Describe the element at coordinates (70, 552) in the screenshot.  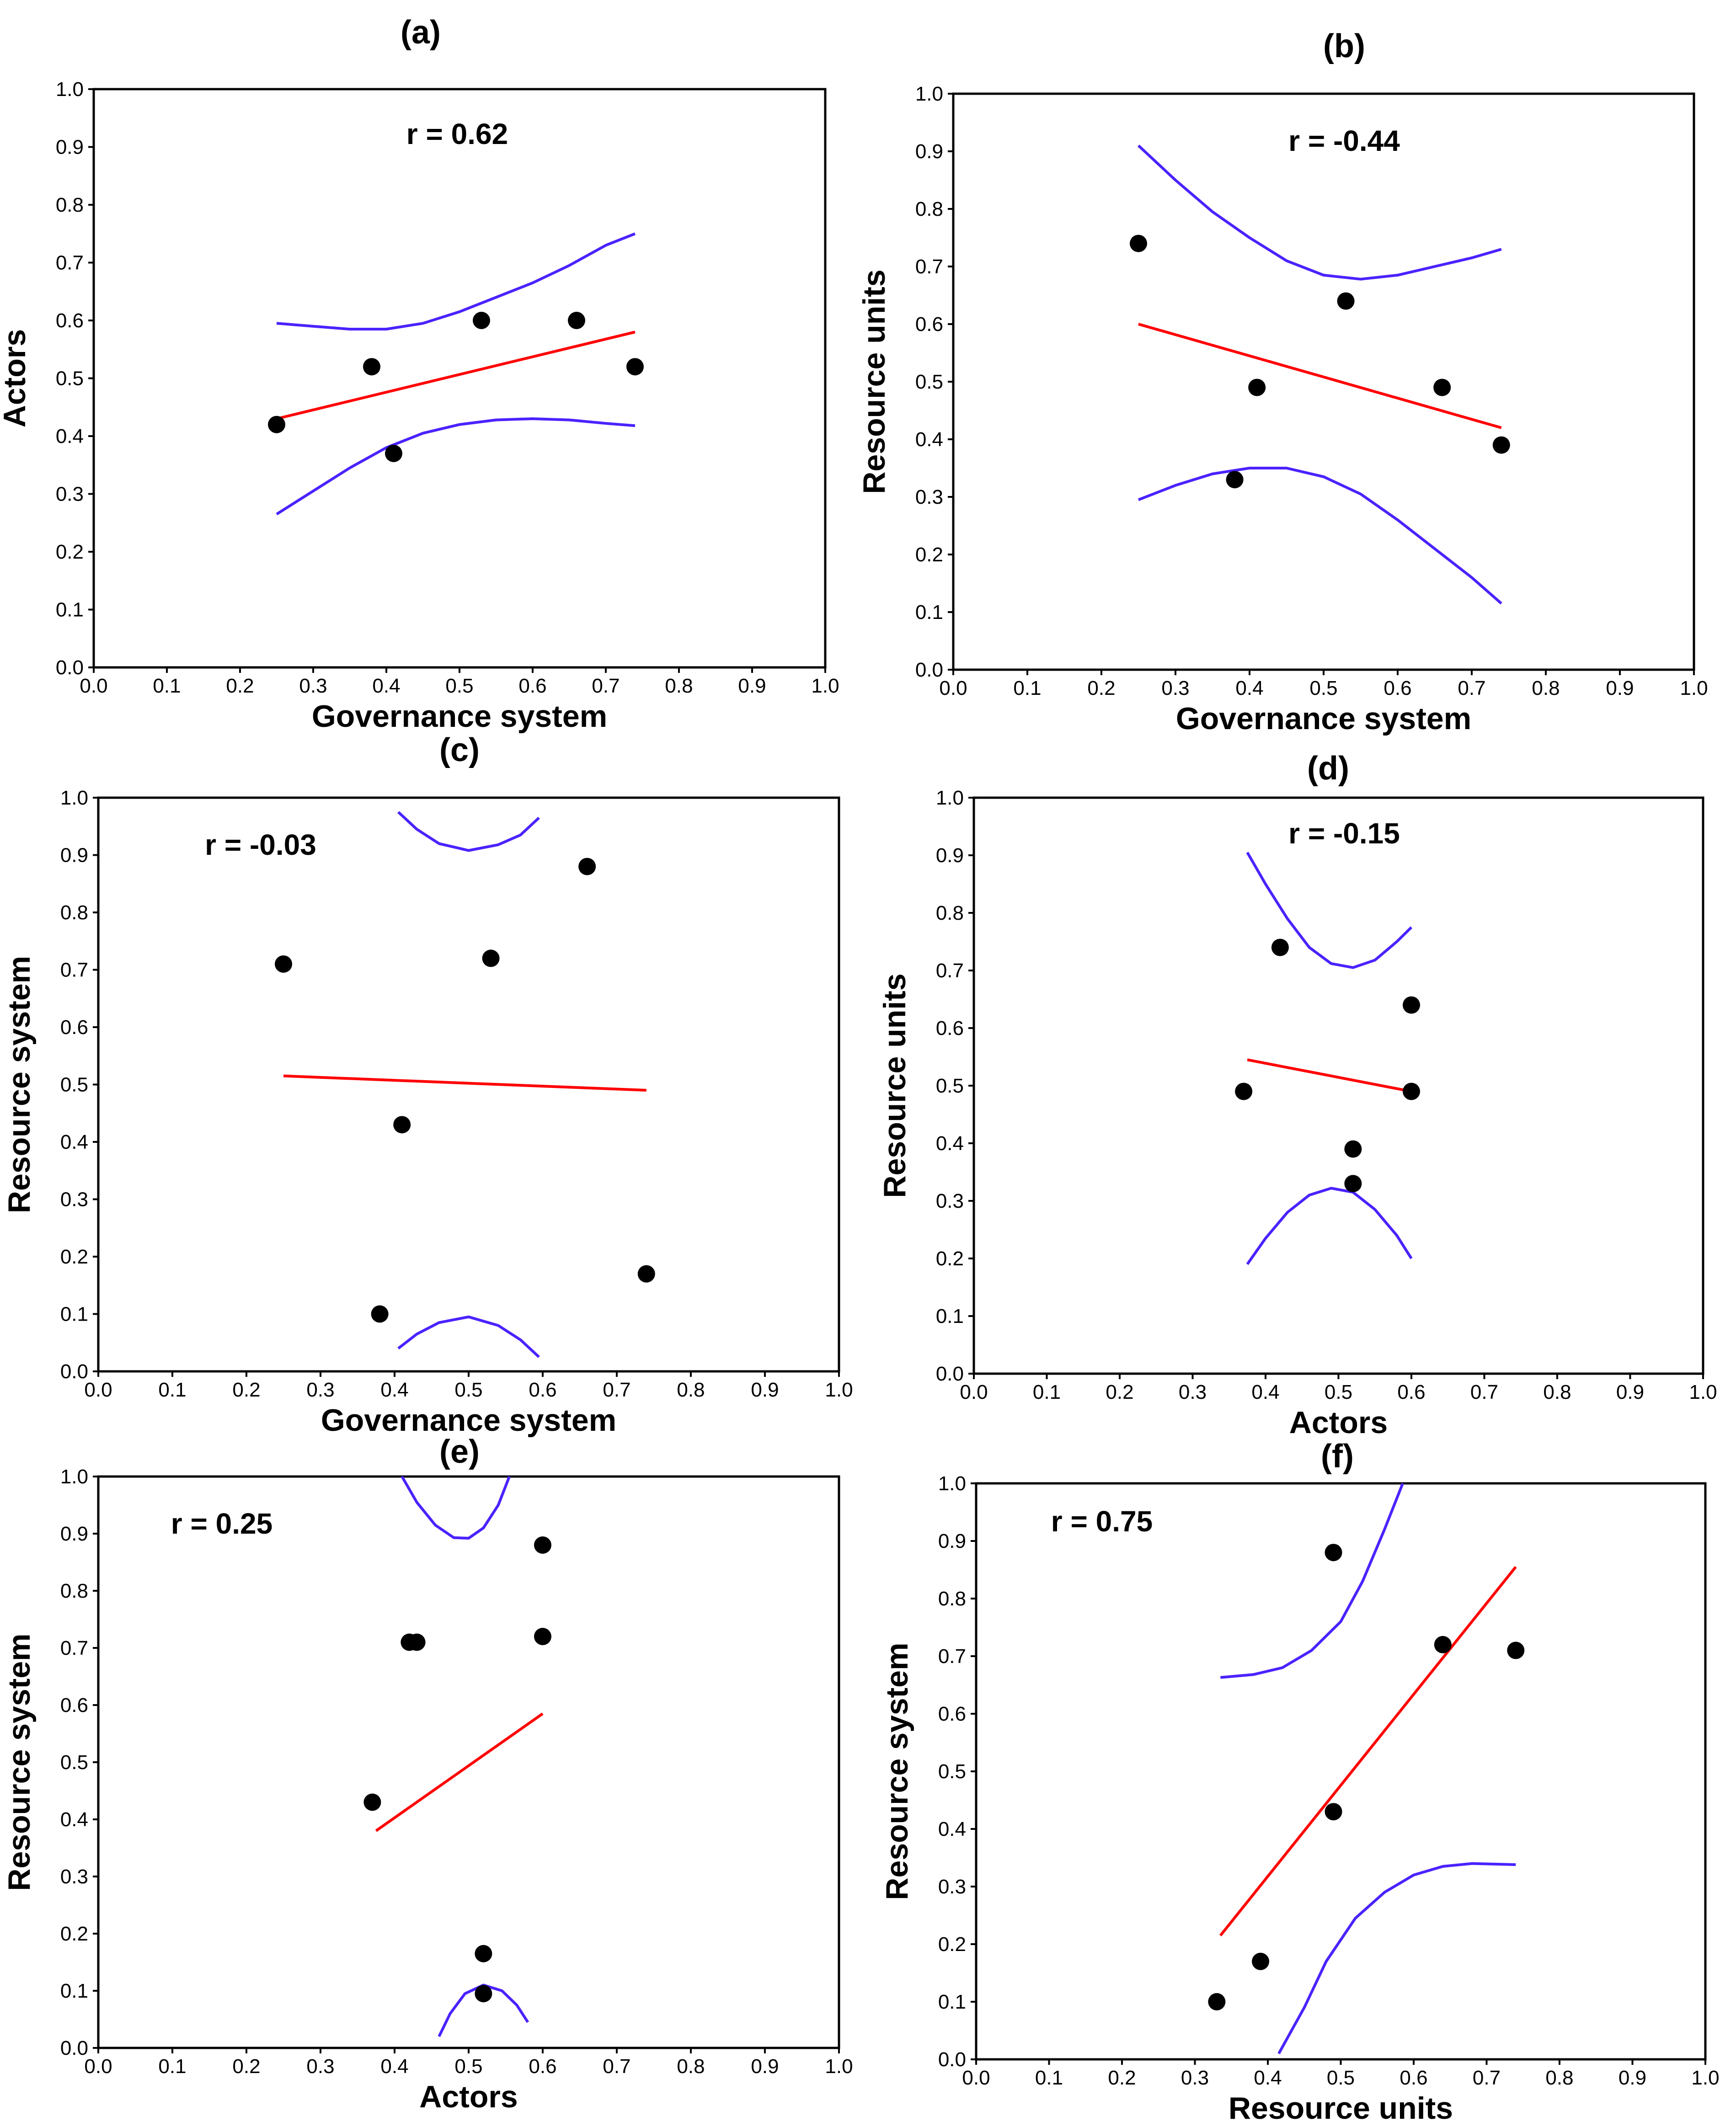
I see `y-tick-label: 0.2` at that location.